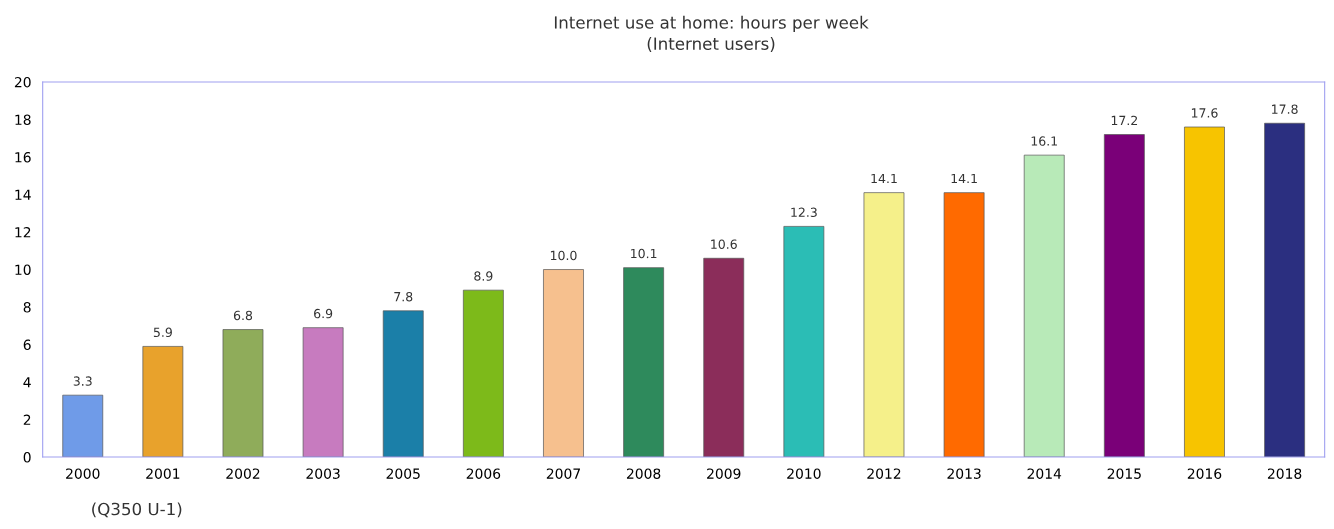  Describe the element at coordinates (644, 253) in the screenshot. I see `data-label: 10.1` at that location.